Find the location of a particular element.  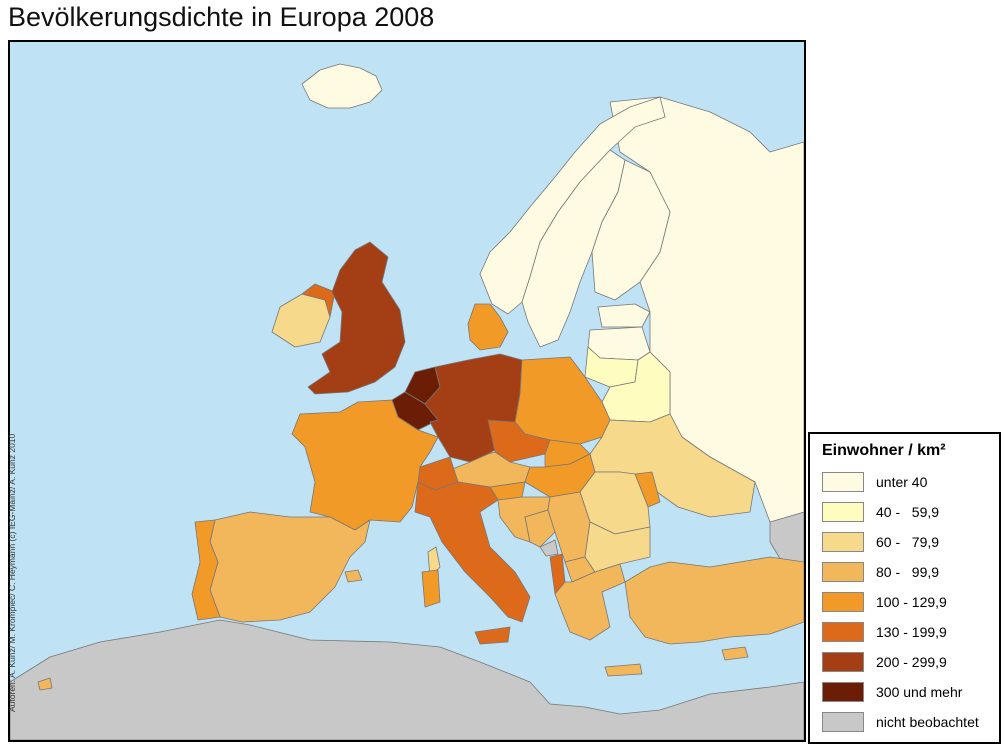

legend-item: 100 - 129,9 is located at coordinates (909, 603).